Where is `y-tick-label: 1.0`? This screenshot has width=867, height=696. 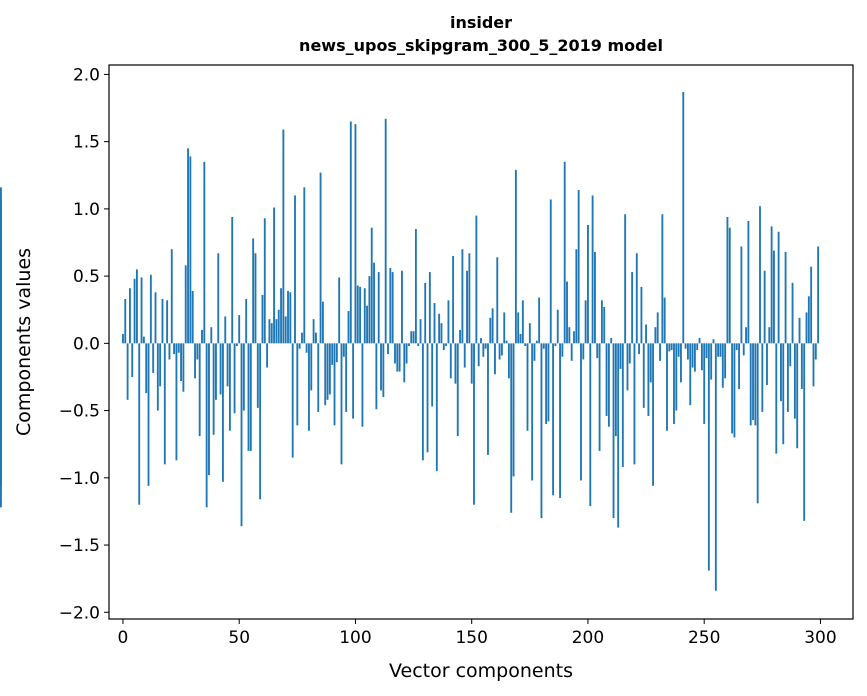
y-tick-label: 1.0 is located at coordinates (86, 210).